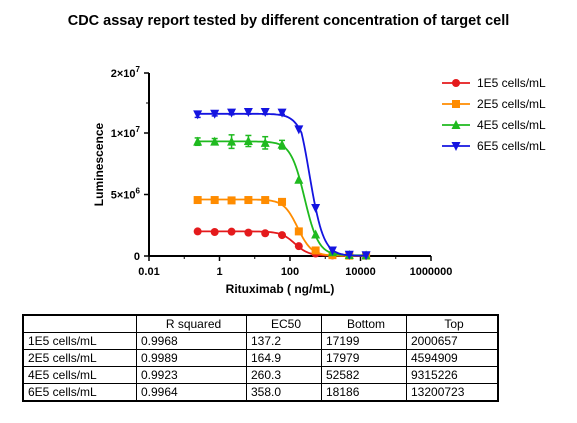 The image size is (577, 423). What do you see at coordinates (452, 375) in the screenshot?
I see `table-cell: 9315226` at bounding box center [452, 375].